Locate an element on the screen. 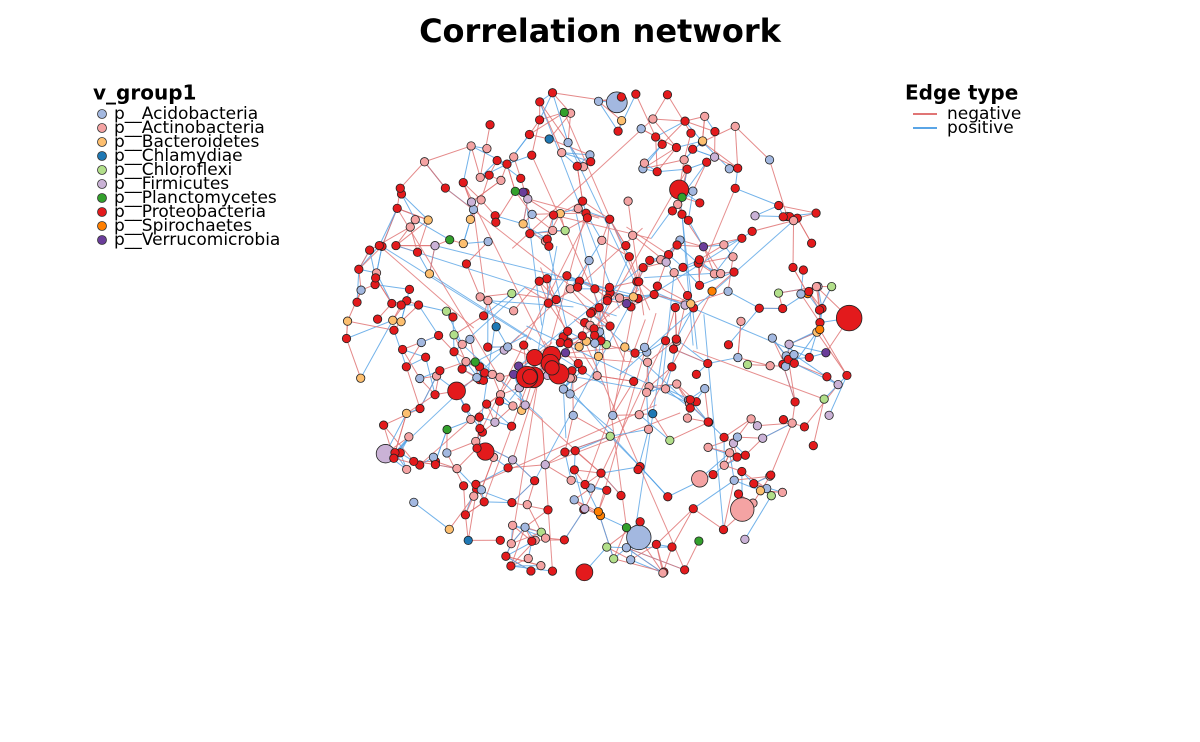 The image size is (1200, 742). title: Correlation network is located at coordinates (600, 31).